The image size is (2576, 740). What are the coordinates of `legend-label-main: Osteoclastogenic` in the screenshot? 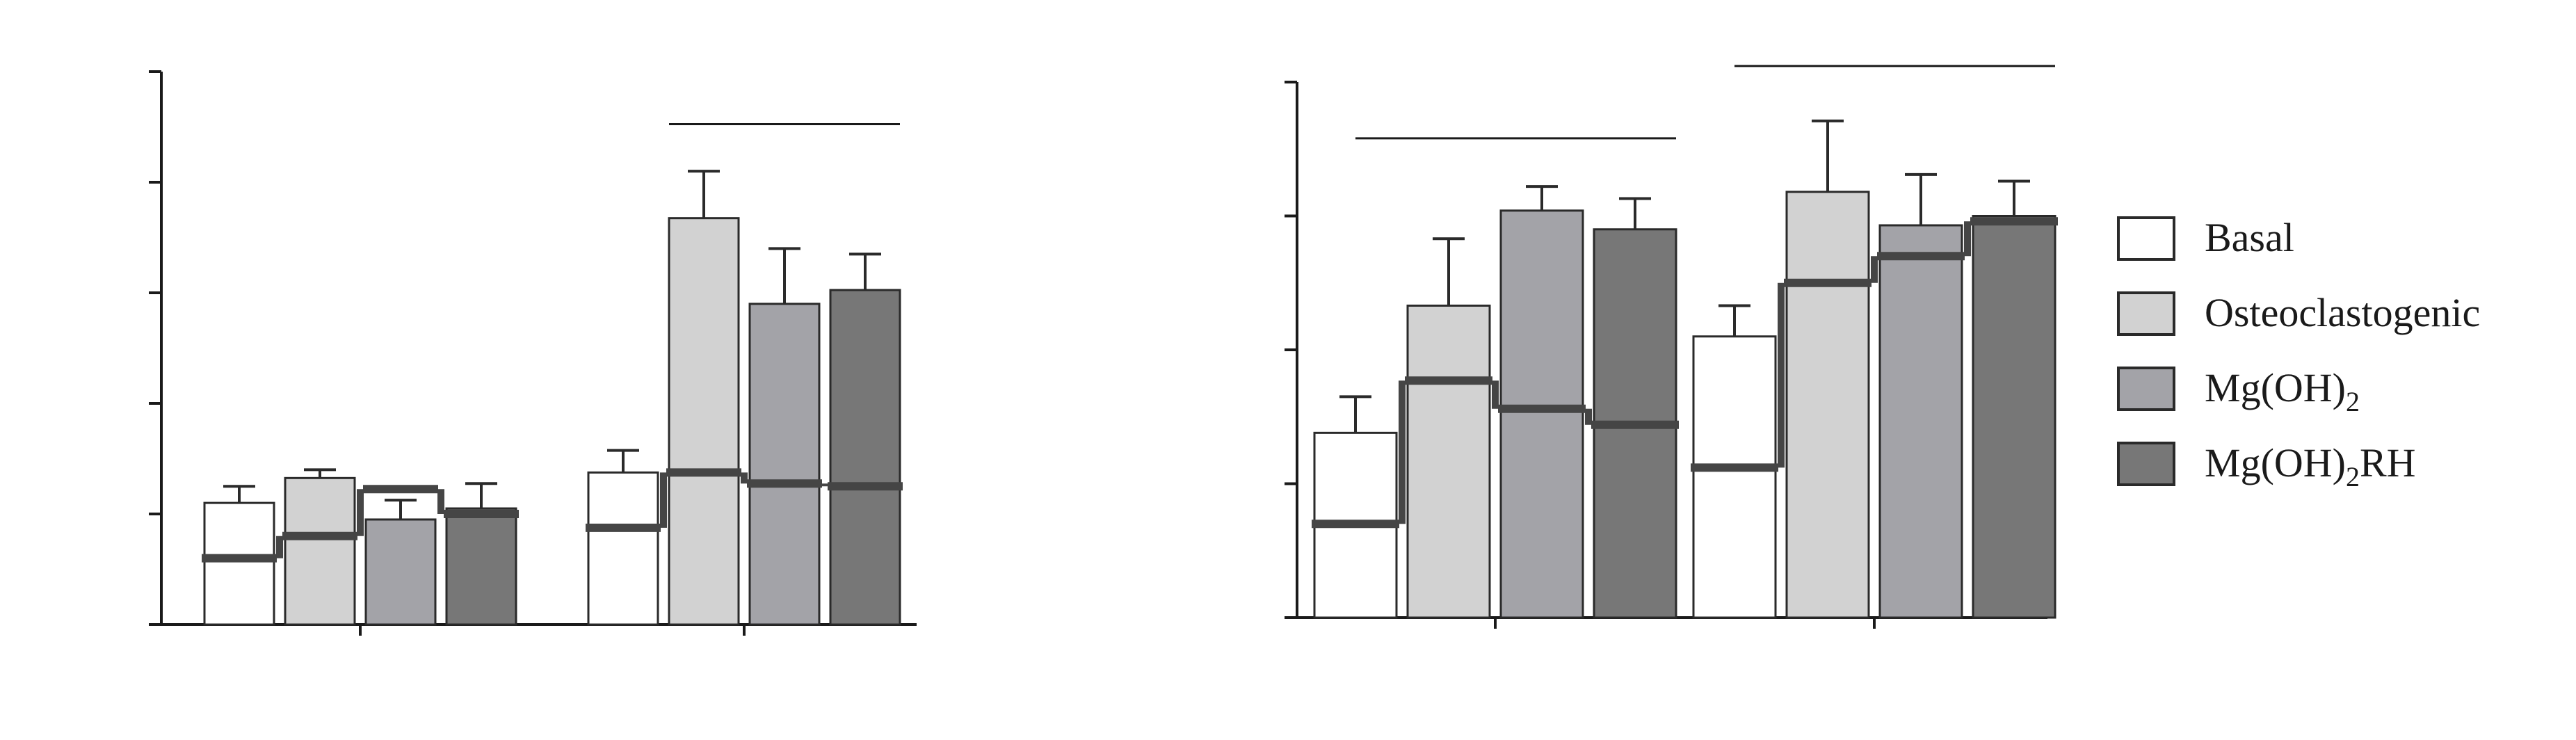 It's located at (2342, 312).